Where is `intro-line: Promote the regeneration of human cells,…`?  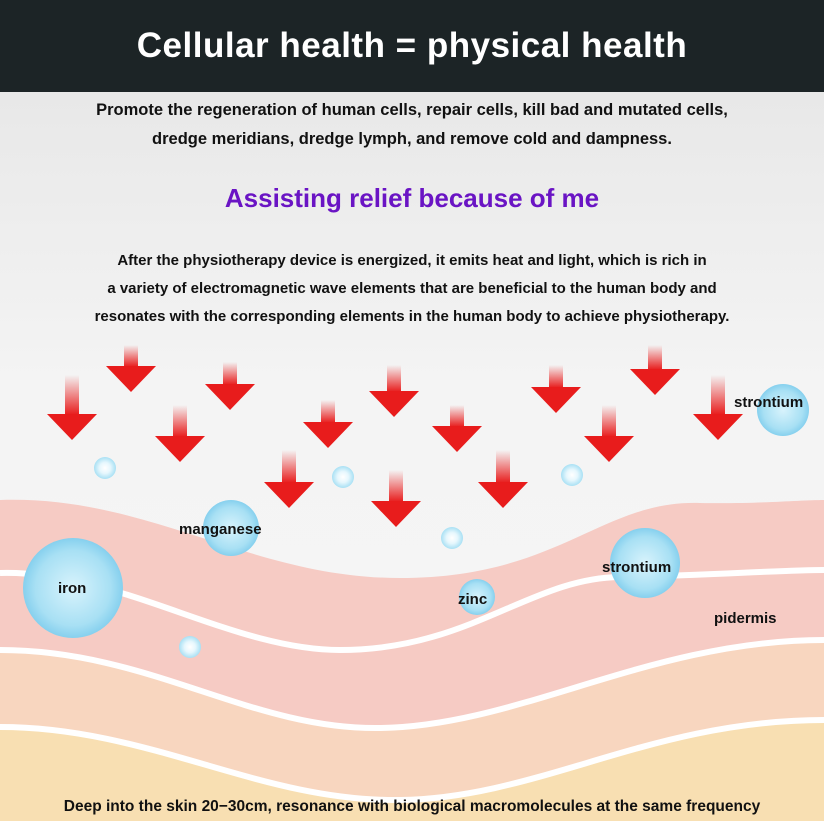
intro-line: Promote the regeneration of human cells,… is located at coordinates (412, 110).